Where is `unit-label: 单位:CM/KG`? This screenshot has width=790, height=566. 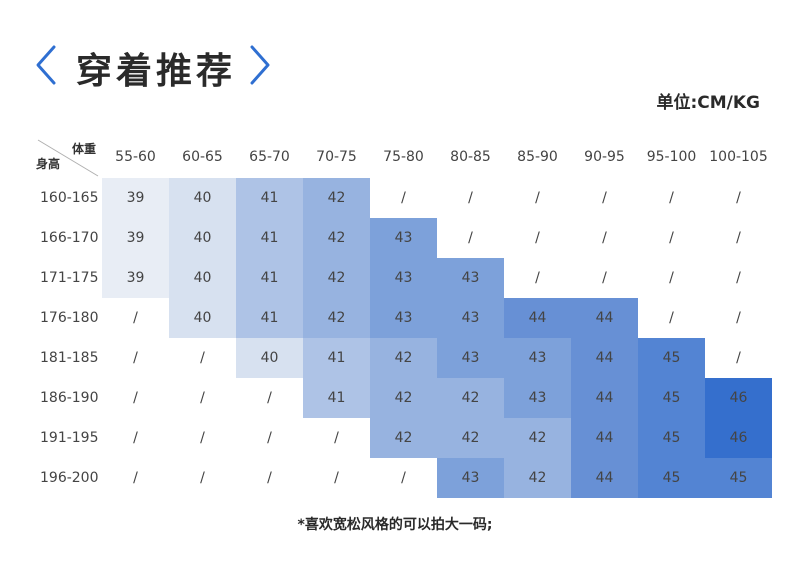 unit-label: 单位:CM/KG is located at coordinates (708, 103).